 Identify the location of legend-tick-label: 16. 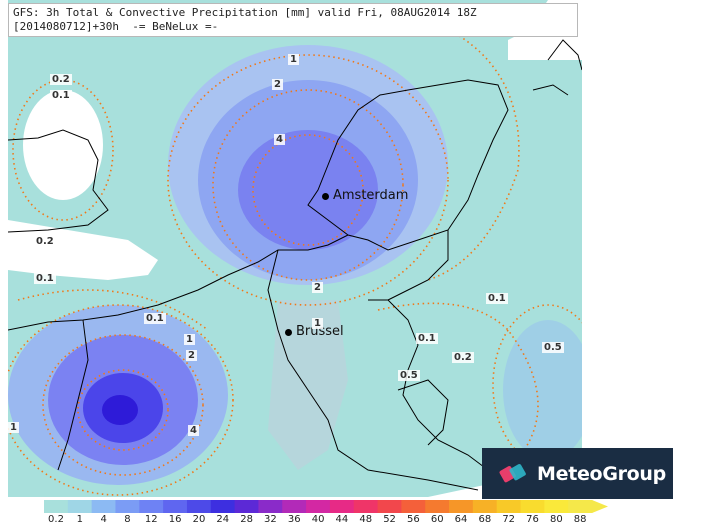
(175, 519).